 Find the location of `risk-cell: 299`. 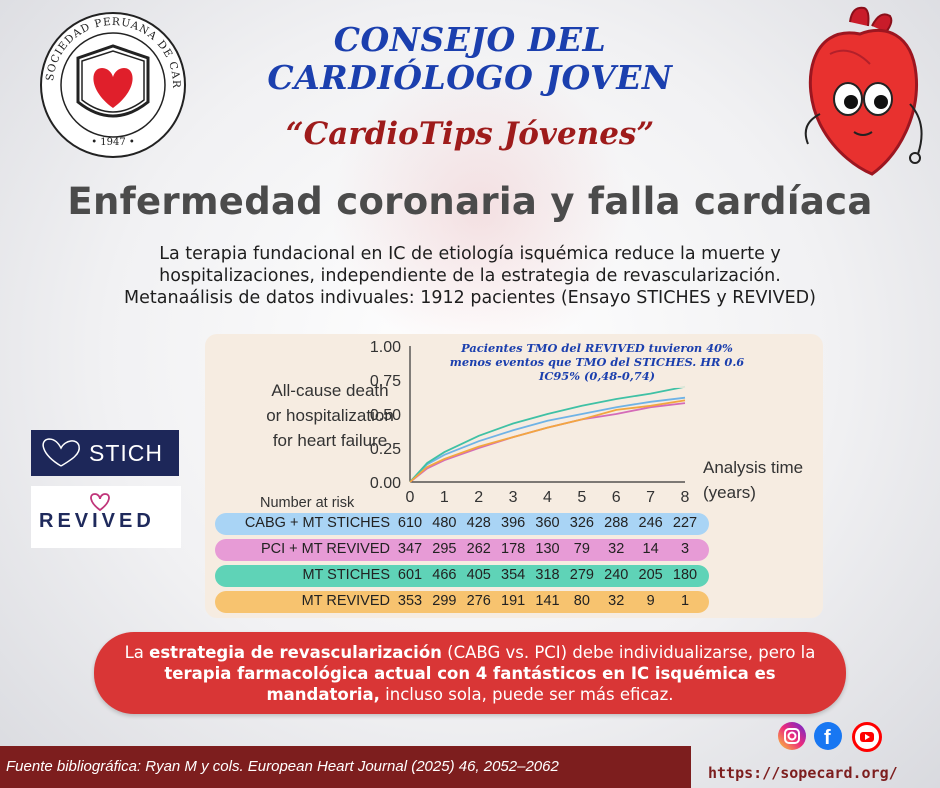

risk-cell: 299 is located at coordinates (444, 601).